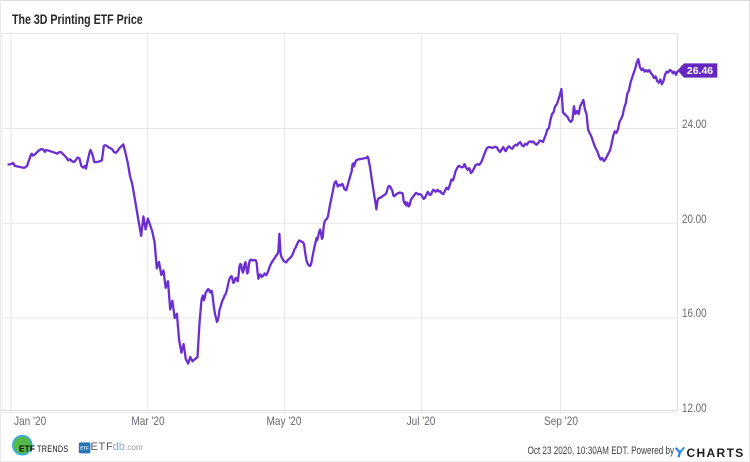 This screenshot has height=462, width=750. Describe the element at coordinates (700, 71) in the screenshot. I see `svg-text: 26.46` at that location.